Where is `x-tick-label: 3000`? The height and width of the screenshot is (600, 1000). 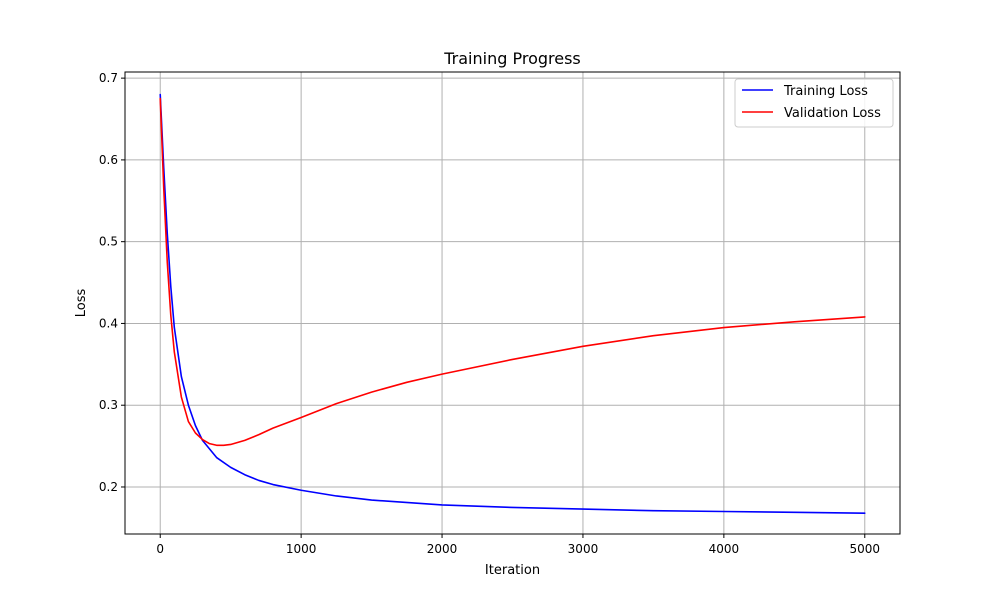
x-tick-label: 3000 is located at coordinates (583, 549).